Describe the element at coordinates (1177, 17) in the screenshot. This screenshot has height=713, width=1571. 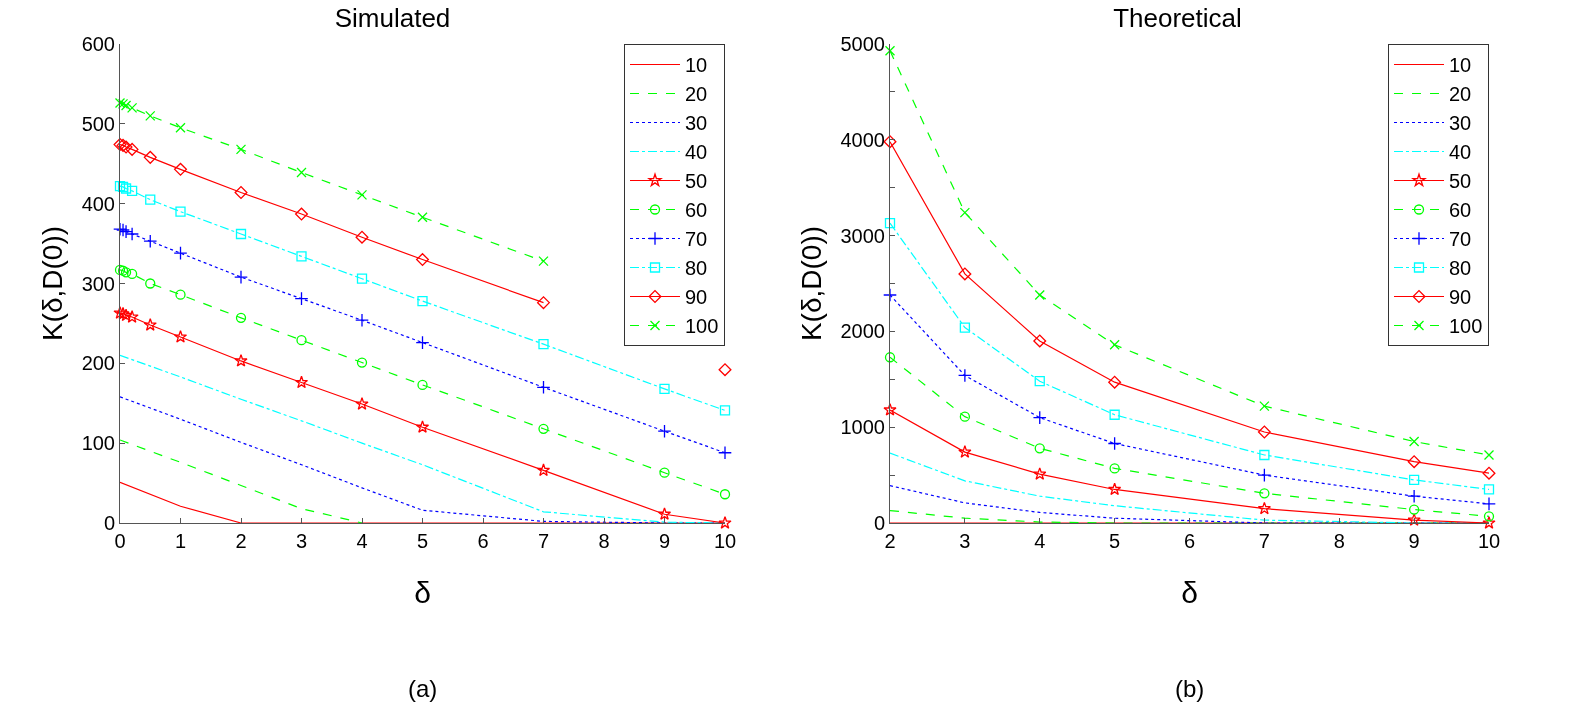
I see `chart-title: Theoretical` at that location.